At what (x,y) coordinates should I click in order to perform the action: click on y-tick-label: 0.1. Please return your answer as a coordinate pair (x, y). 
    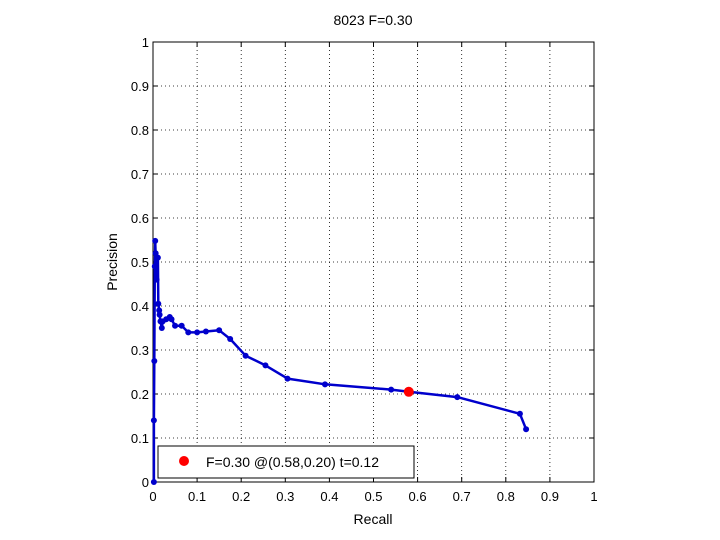
    Looking at the image, I should click on (140, 438).